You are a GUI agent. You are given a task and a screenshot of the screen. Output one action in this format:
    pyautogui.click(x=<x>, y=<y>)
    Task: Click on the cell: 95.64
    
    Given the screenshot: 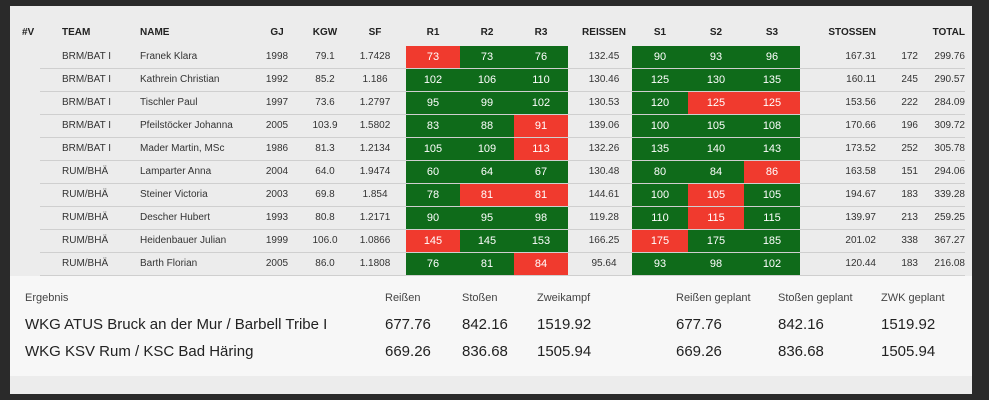 What is the action you would take?
    pyautogui.click(x=604, y=263)
    